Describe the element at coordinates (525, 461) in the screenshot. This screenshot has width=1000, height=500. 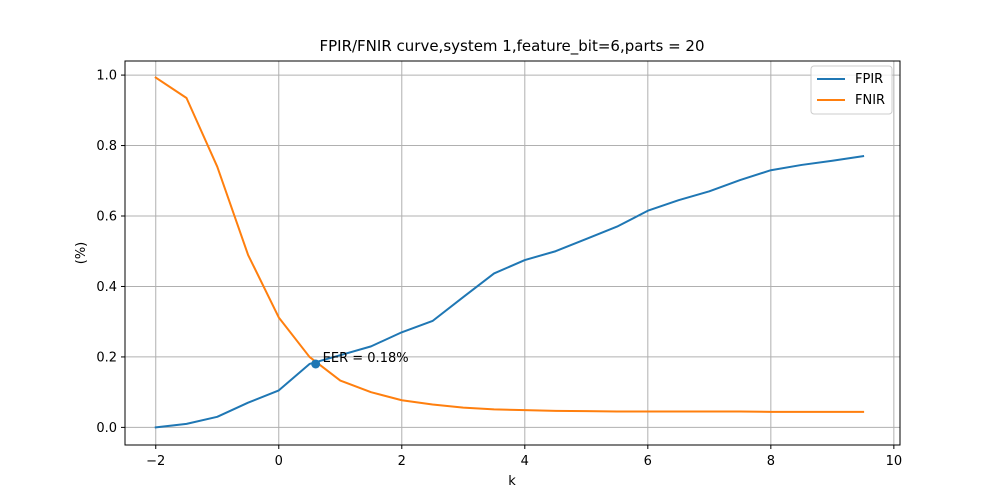
I see `x-tick-label: 4` at that location.